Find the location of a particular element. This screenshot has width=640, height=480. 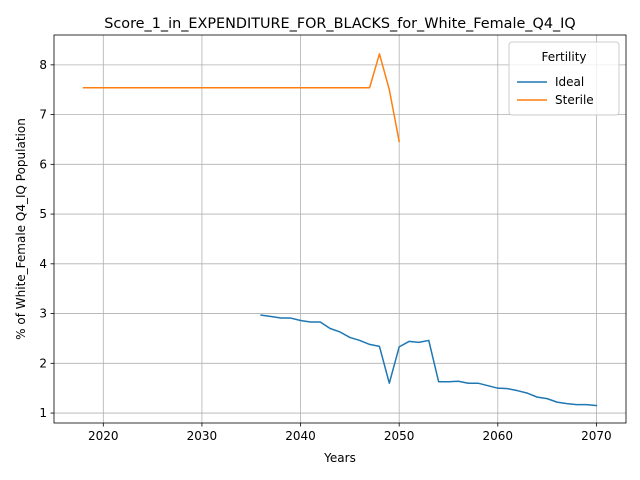

legend-title: Fertility is located at coordinates (563, 57).